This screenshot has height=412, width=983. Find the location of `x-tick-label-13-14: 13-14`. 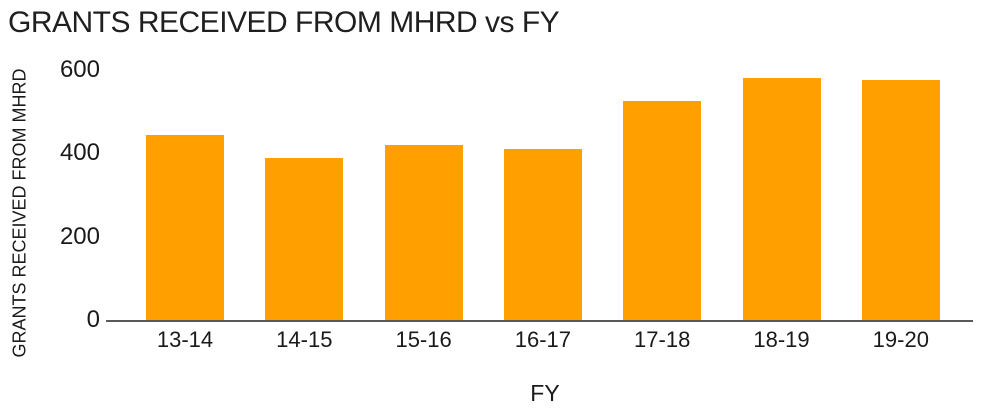

x-tick-label-13-14: 13-14 is located at coordinates (185, 339).